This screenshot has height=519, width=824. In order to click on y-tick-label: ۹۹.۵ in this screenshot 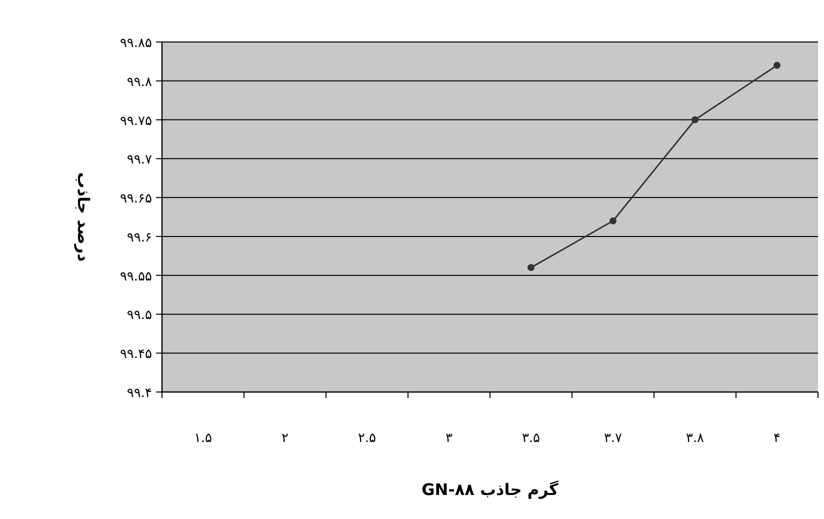, I will do `click(139, 316)`.